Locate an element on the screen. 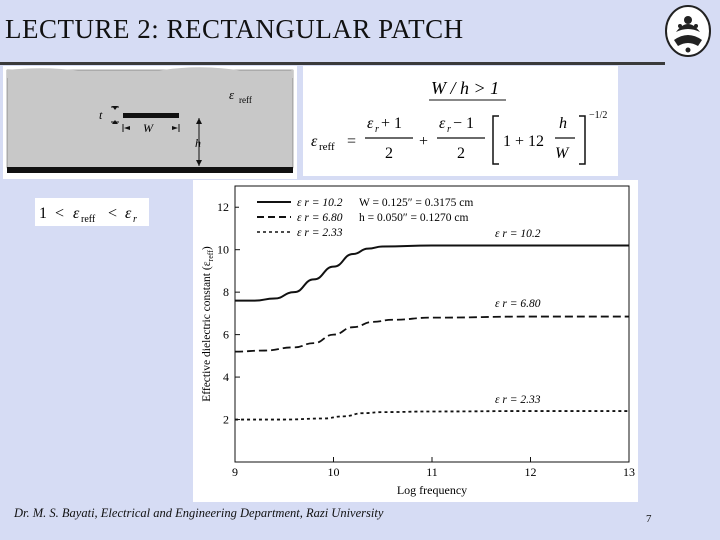 This screenshot has width=720, height=540. microstrip-cross-section: ε reff t W h is located at coordinates (150, 122).